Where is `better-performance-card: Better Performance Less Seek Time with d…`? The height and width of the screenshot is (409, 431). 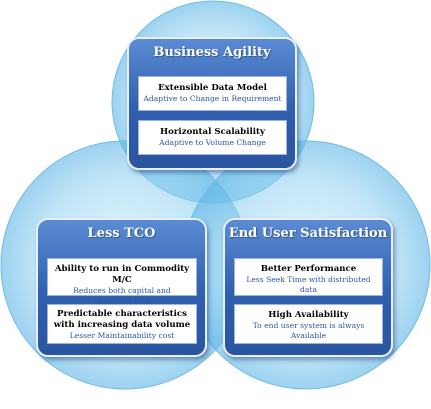 better-performance-card: Better Performance Less Seek Time with d… is located at coordinates (308, 277).